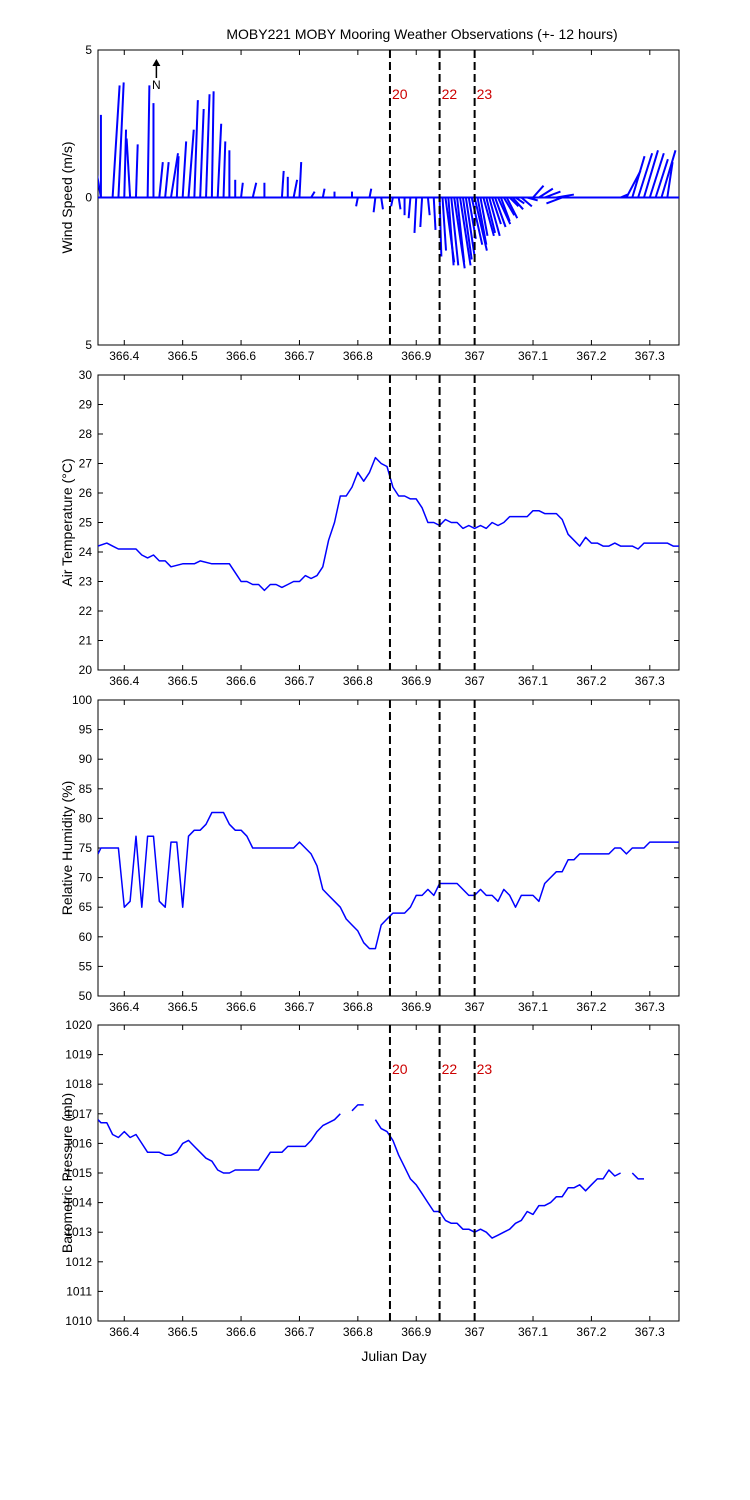 The width and height of the screenshot is (750, 1500). I want to click on y-tick-label: 100, so click(82, 700).